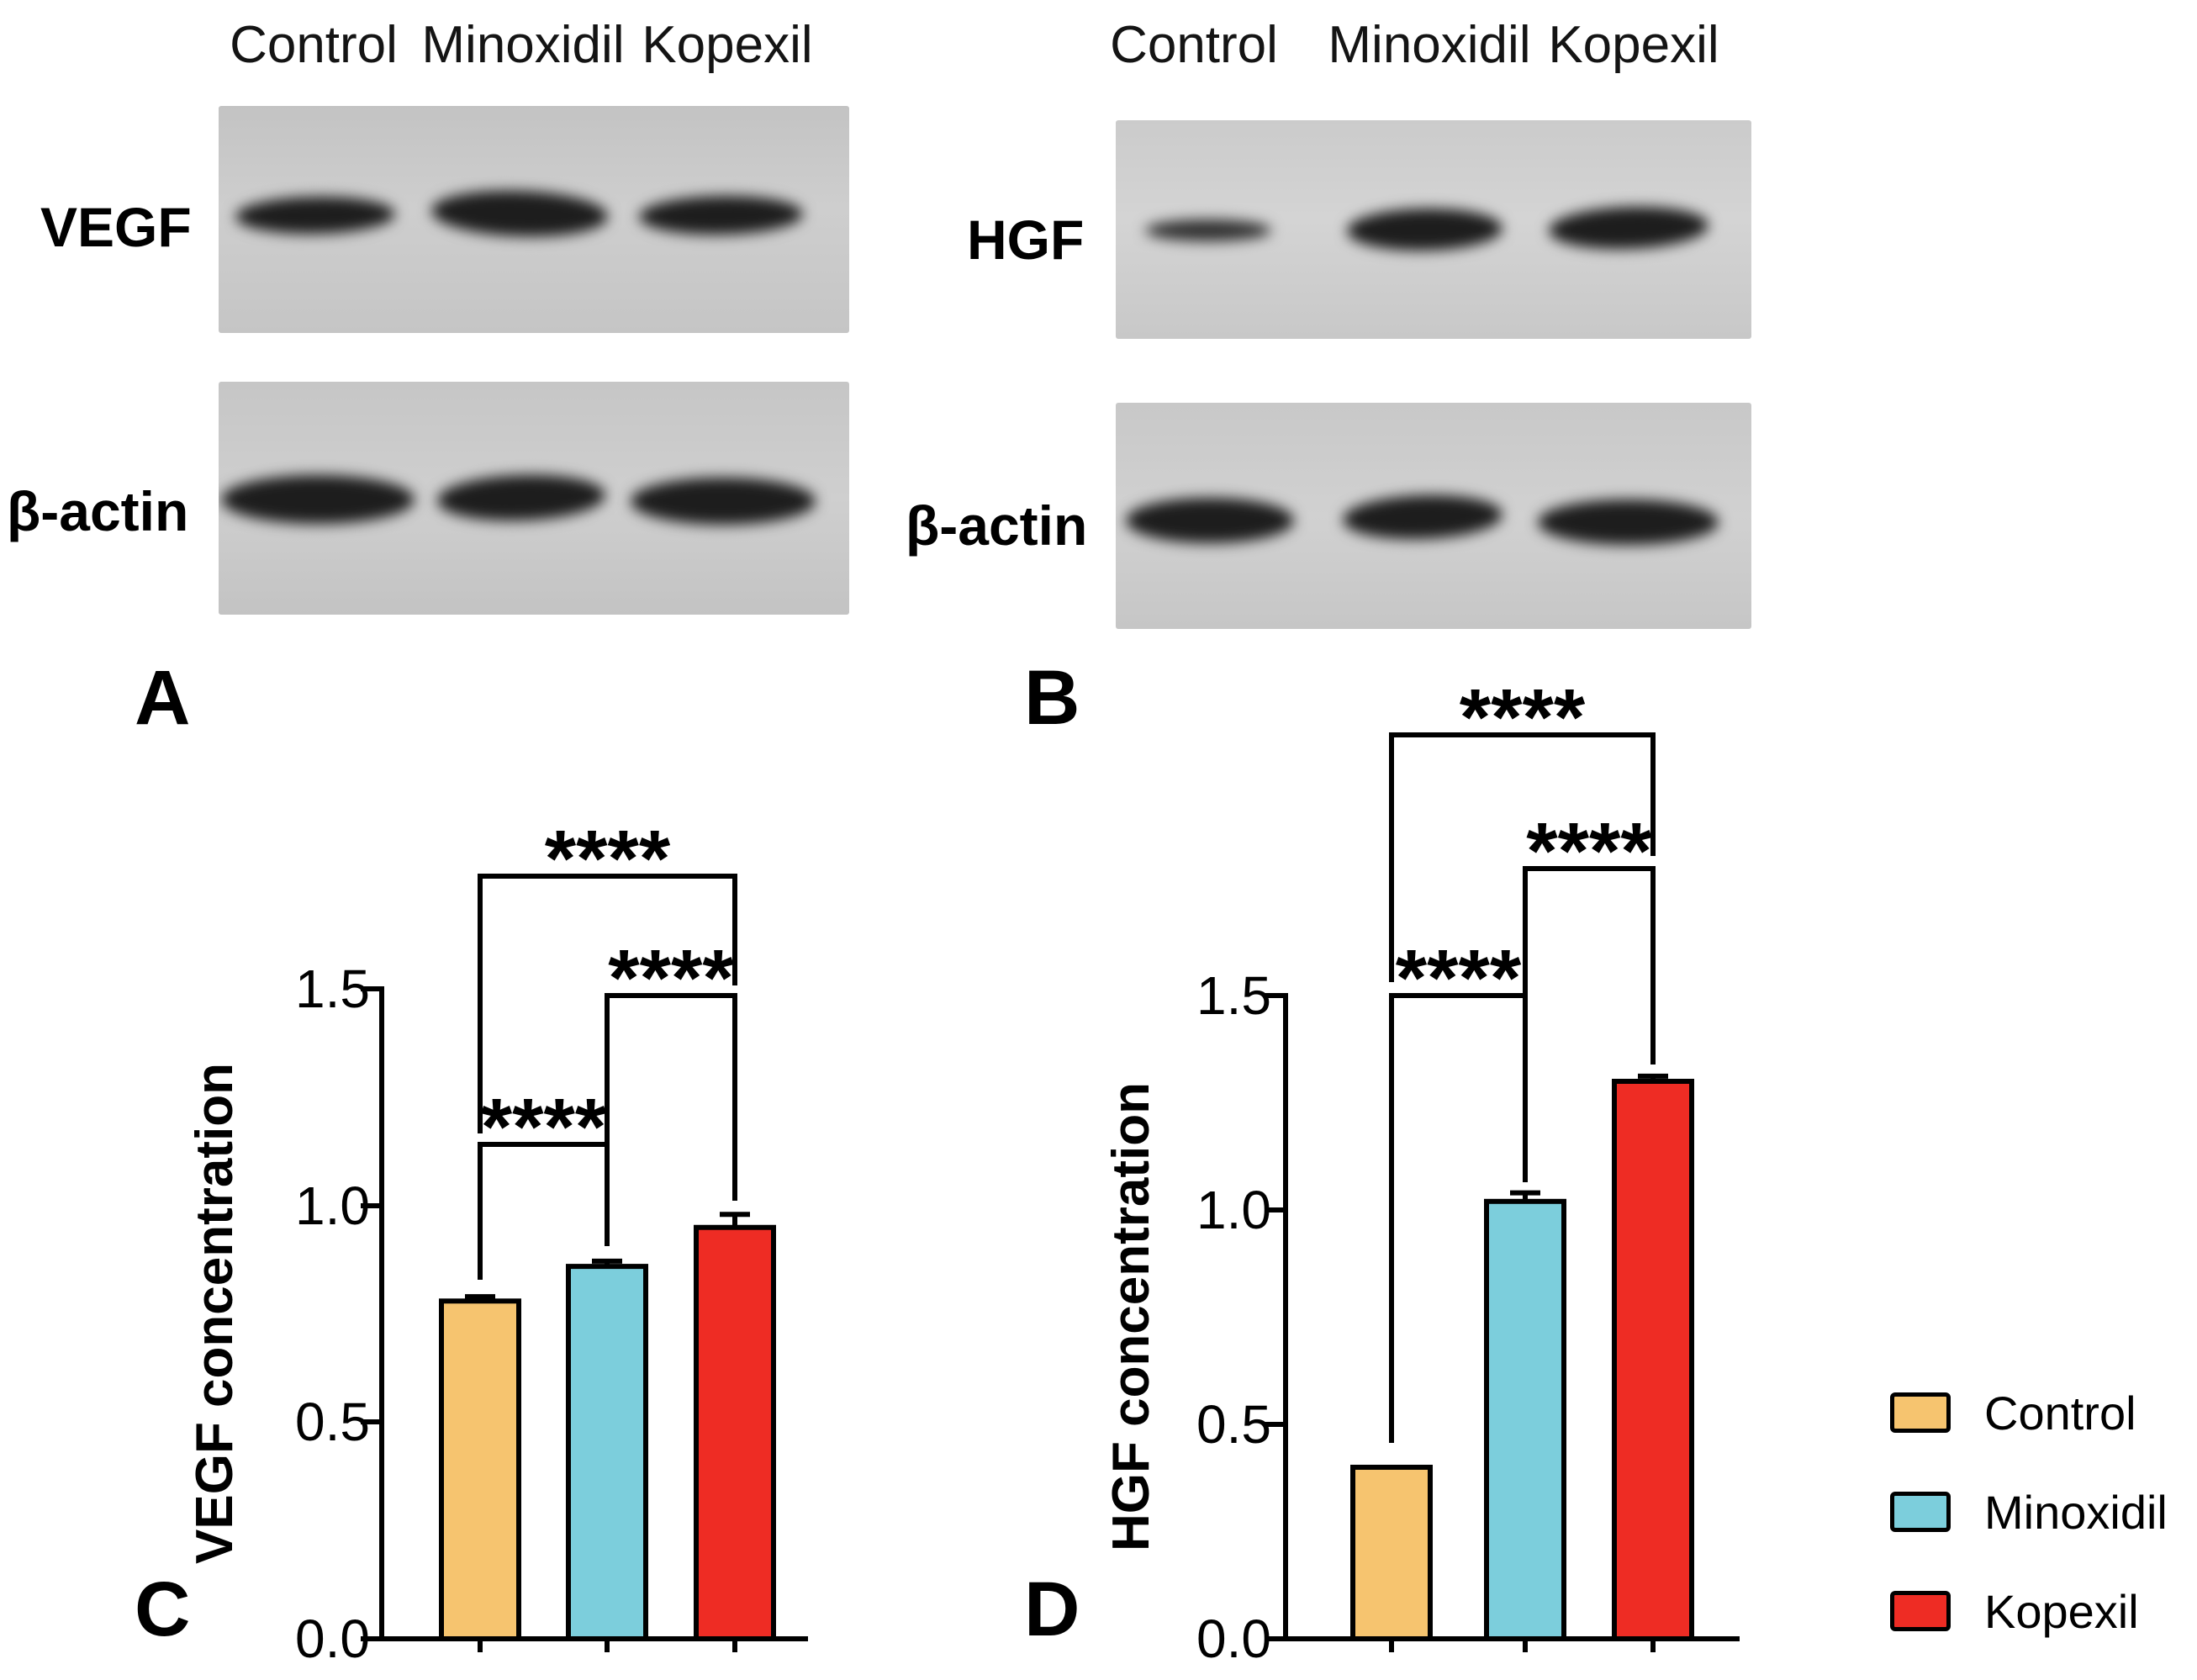  I want to click on legend-label-control: Control, so click(2060, 1413).